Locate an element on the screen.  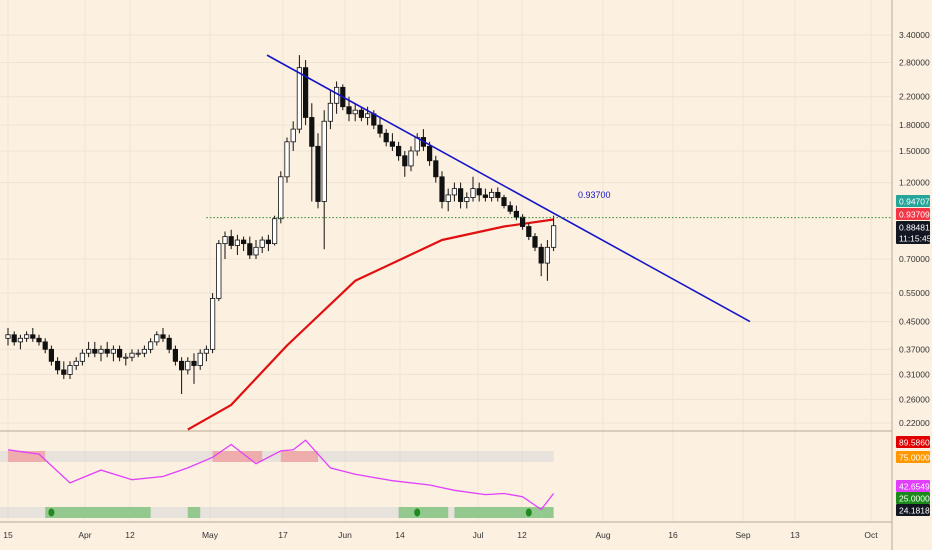
time-tick-label: 13 is located at coordinates (795, 535).